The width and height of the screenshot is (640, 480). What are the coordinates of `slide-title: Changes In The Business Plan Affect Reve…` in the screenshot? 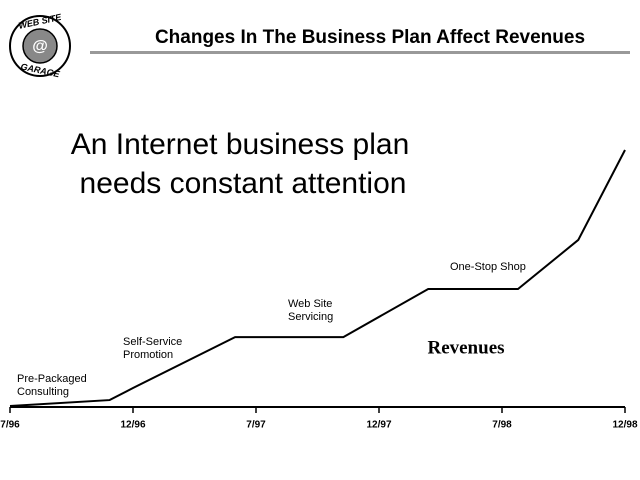 It's located at (370, 37).